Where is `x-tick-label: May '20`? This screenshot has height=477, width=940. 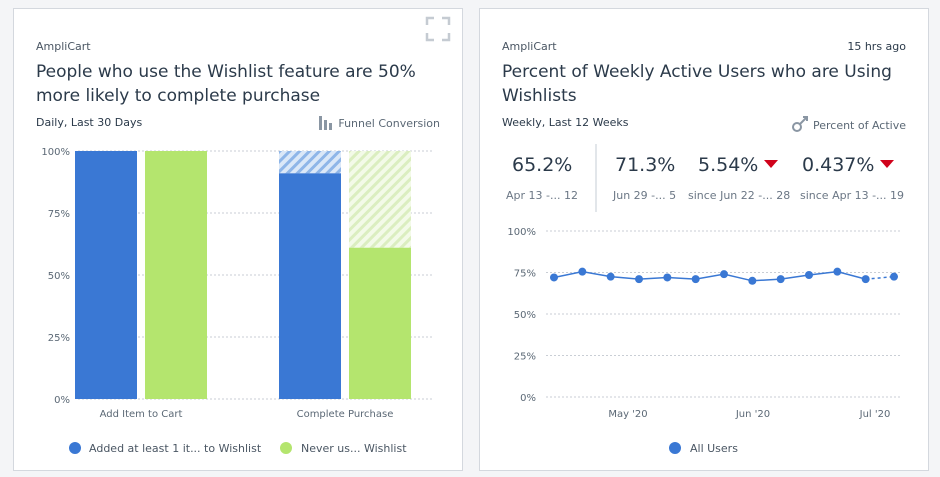
x-tick-label: May '20 is located at coordinates (627, 414).